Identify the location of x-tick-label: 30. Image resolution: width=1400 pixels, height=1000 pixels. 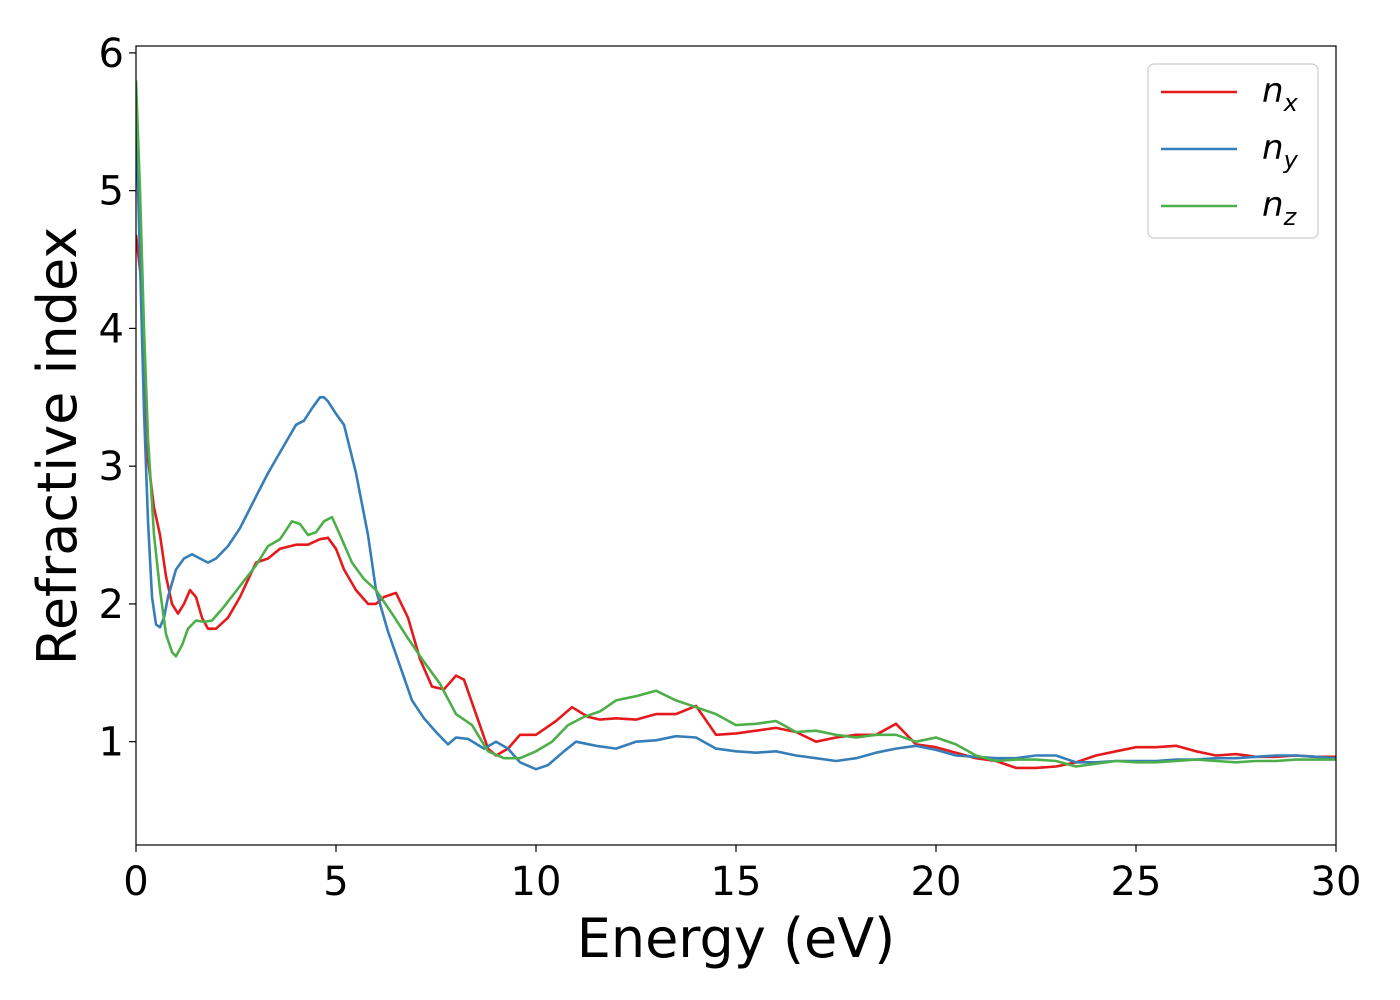
(1336, 882).